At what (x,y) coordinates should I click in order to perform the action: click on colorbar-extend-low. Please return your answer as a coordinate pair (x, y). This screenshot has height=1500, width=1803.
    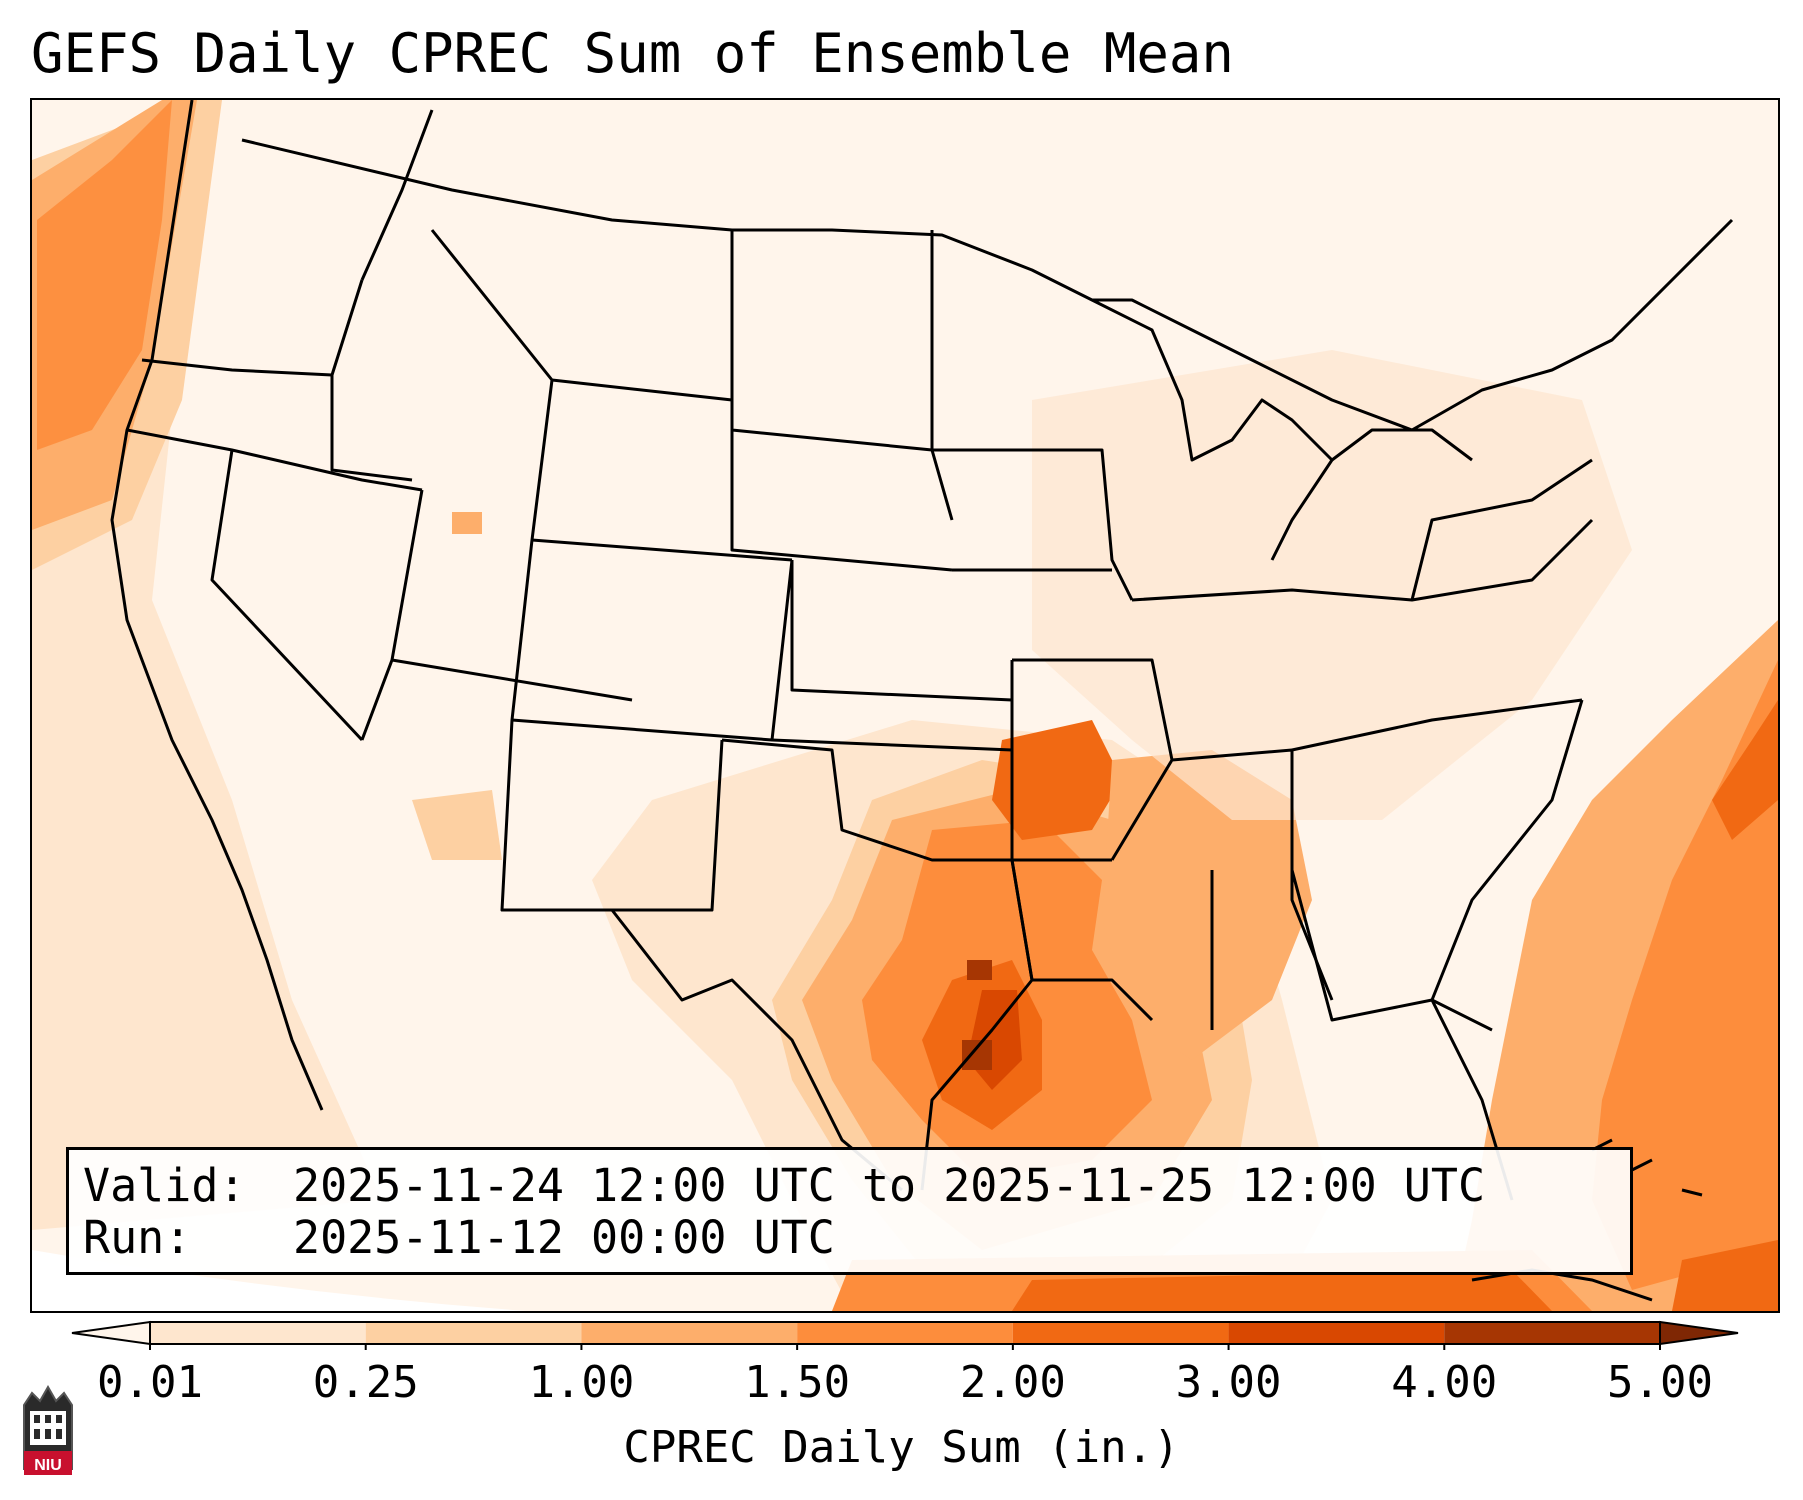
    Looking at the image, I should click on (111, 1333).